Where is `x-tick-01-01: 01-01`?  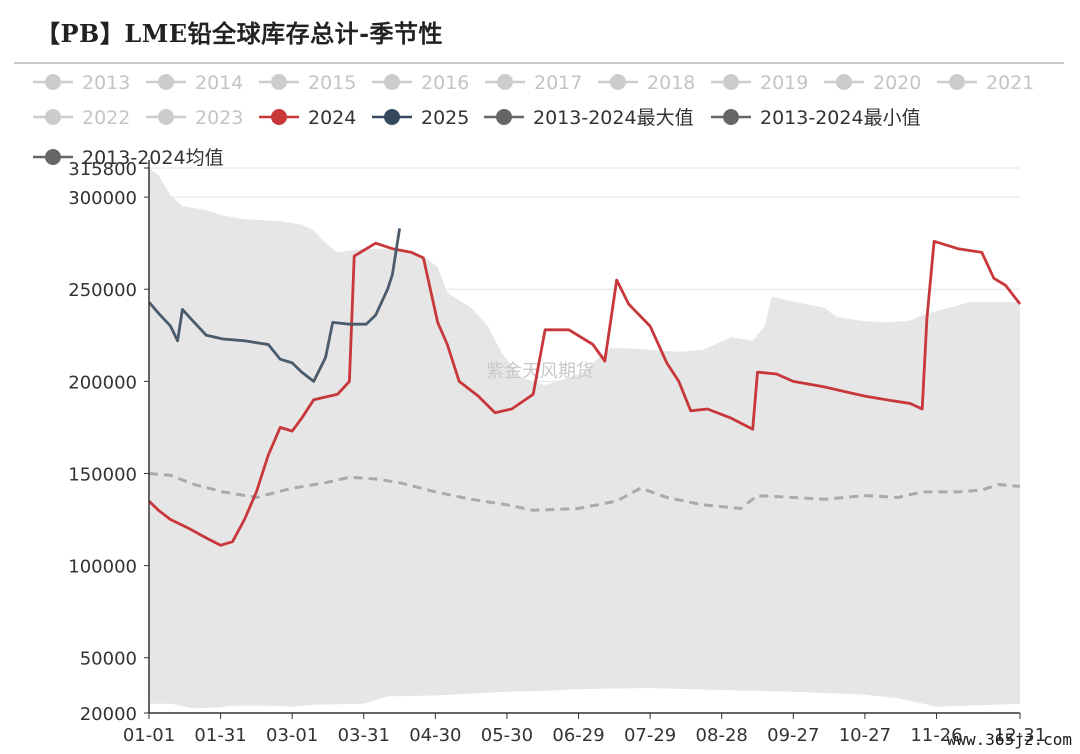 x-tick-01-01: 01-01 is located at coordinates (149, 735).